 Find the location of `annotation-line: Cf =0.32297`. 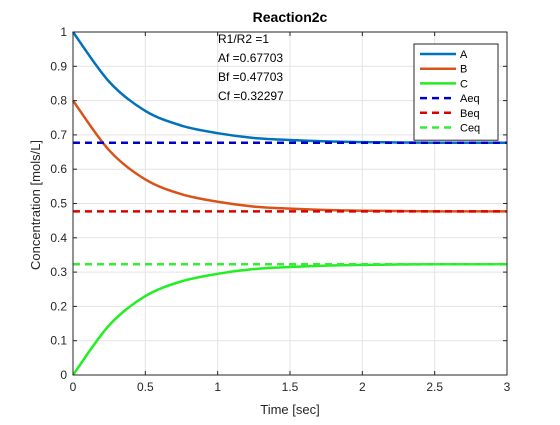

annotation-line: Cf =0.32297 is located at coordinates (251, 96).